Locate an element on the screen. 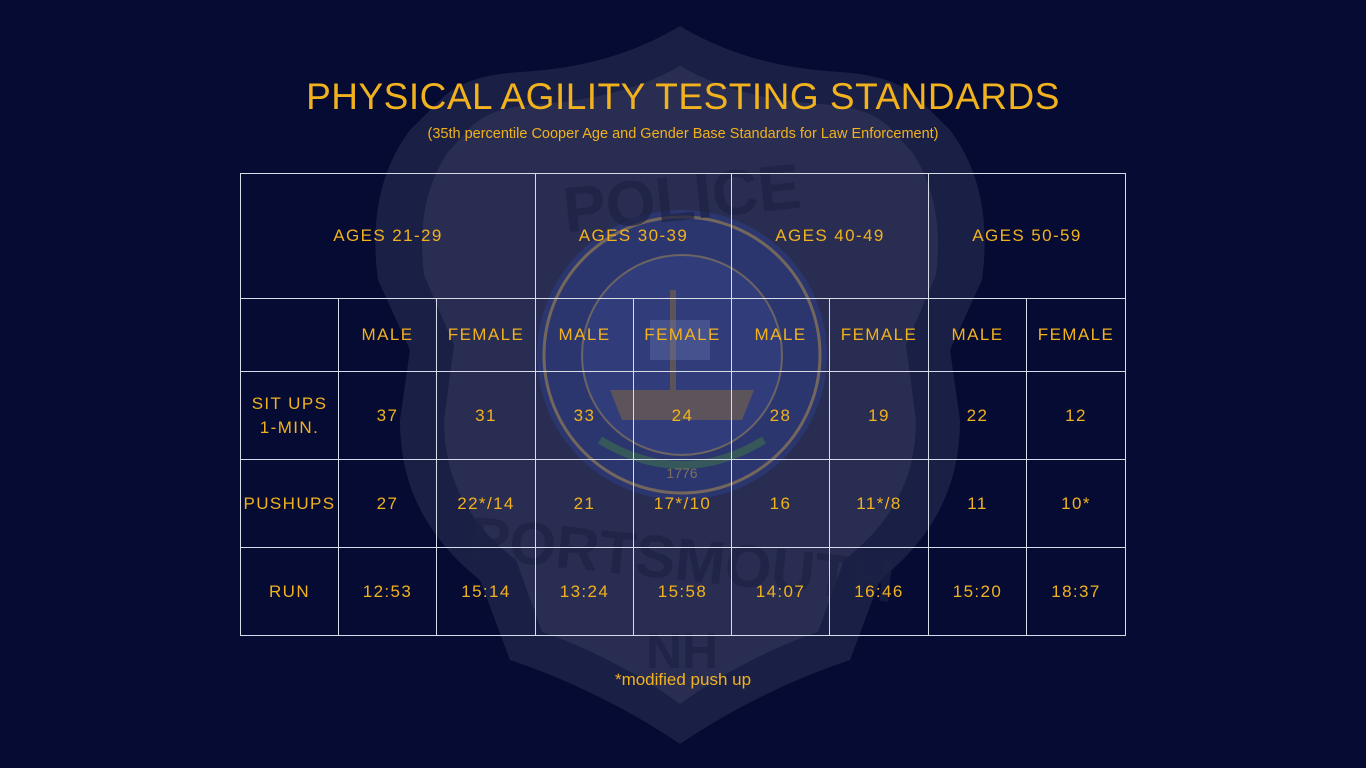 This screenshot has height=768, width=1366. table-cell: 22*/14 is located at coordinates (486, 503).